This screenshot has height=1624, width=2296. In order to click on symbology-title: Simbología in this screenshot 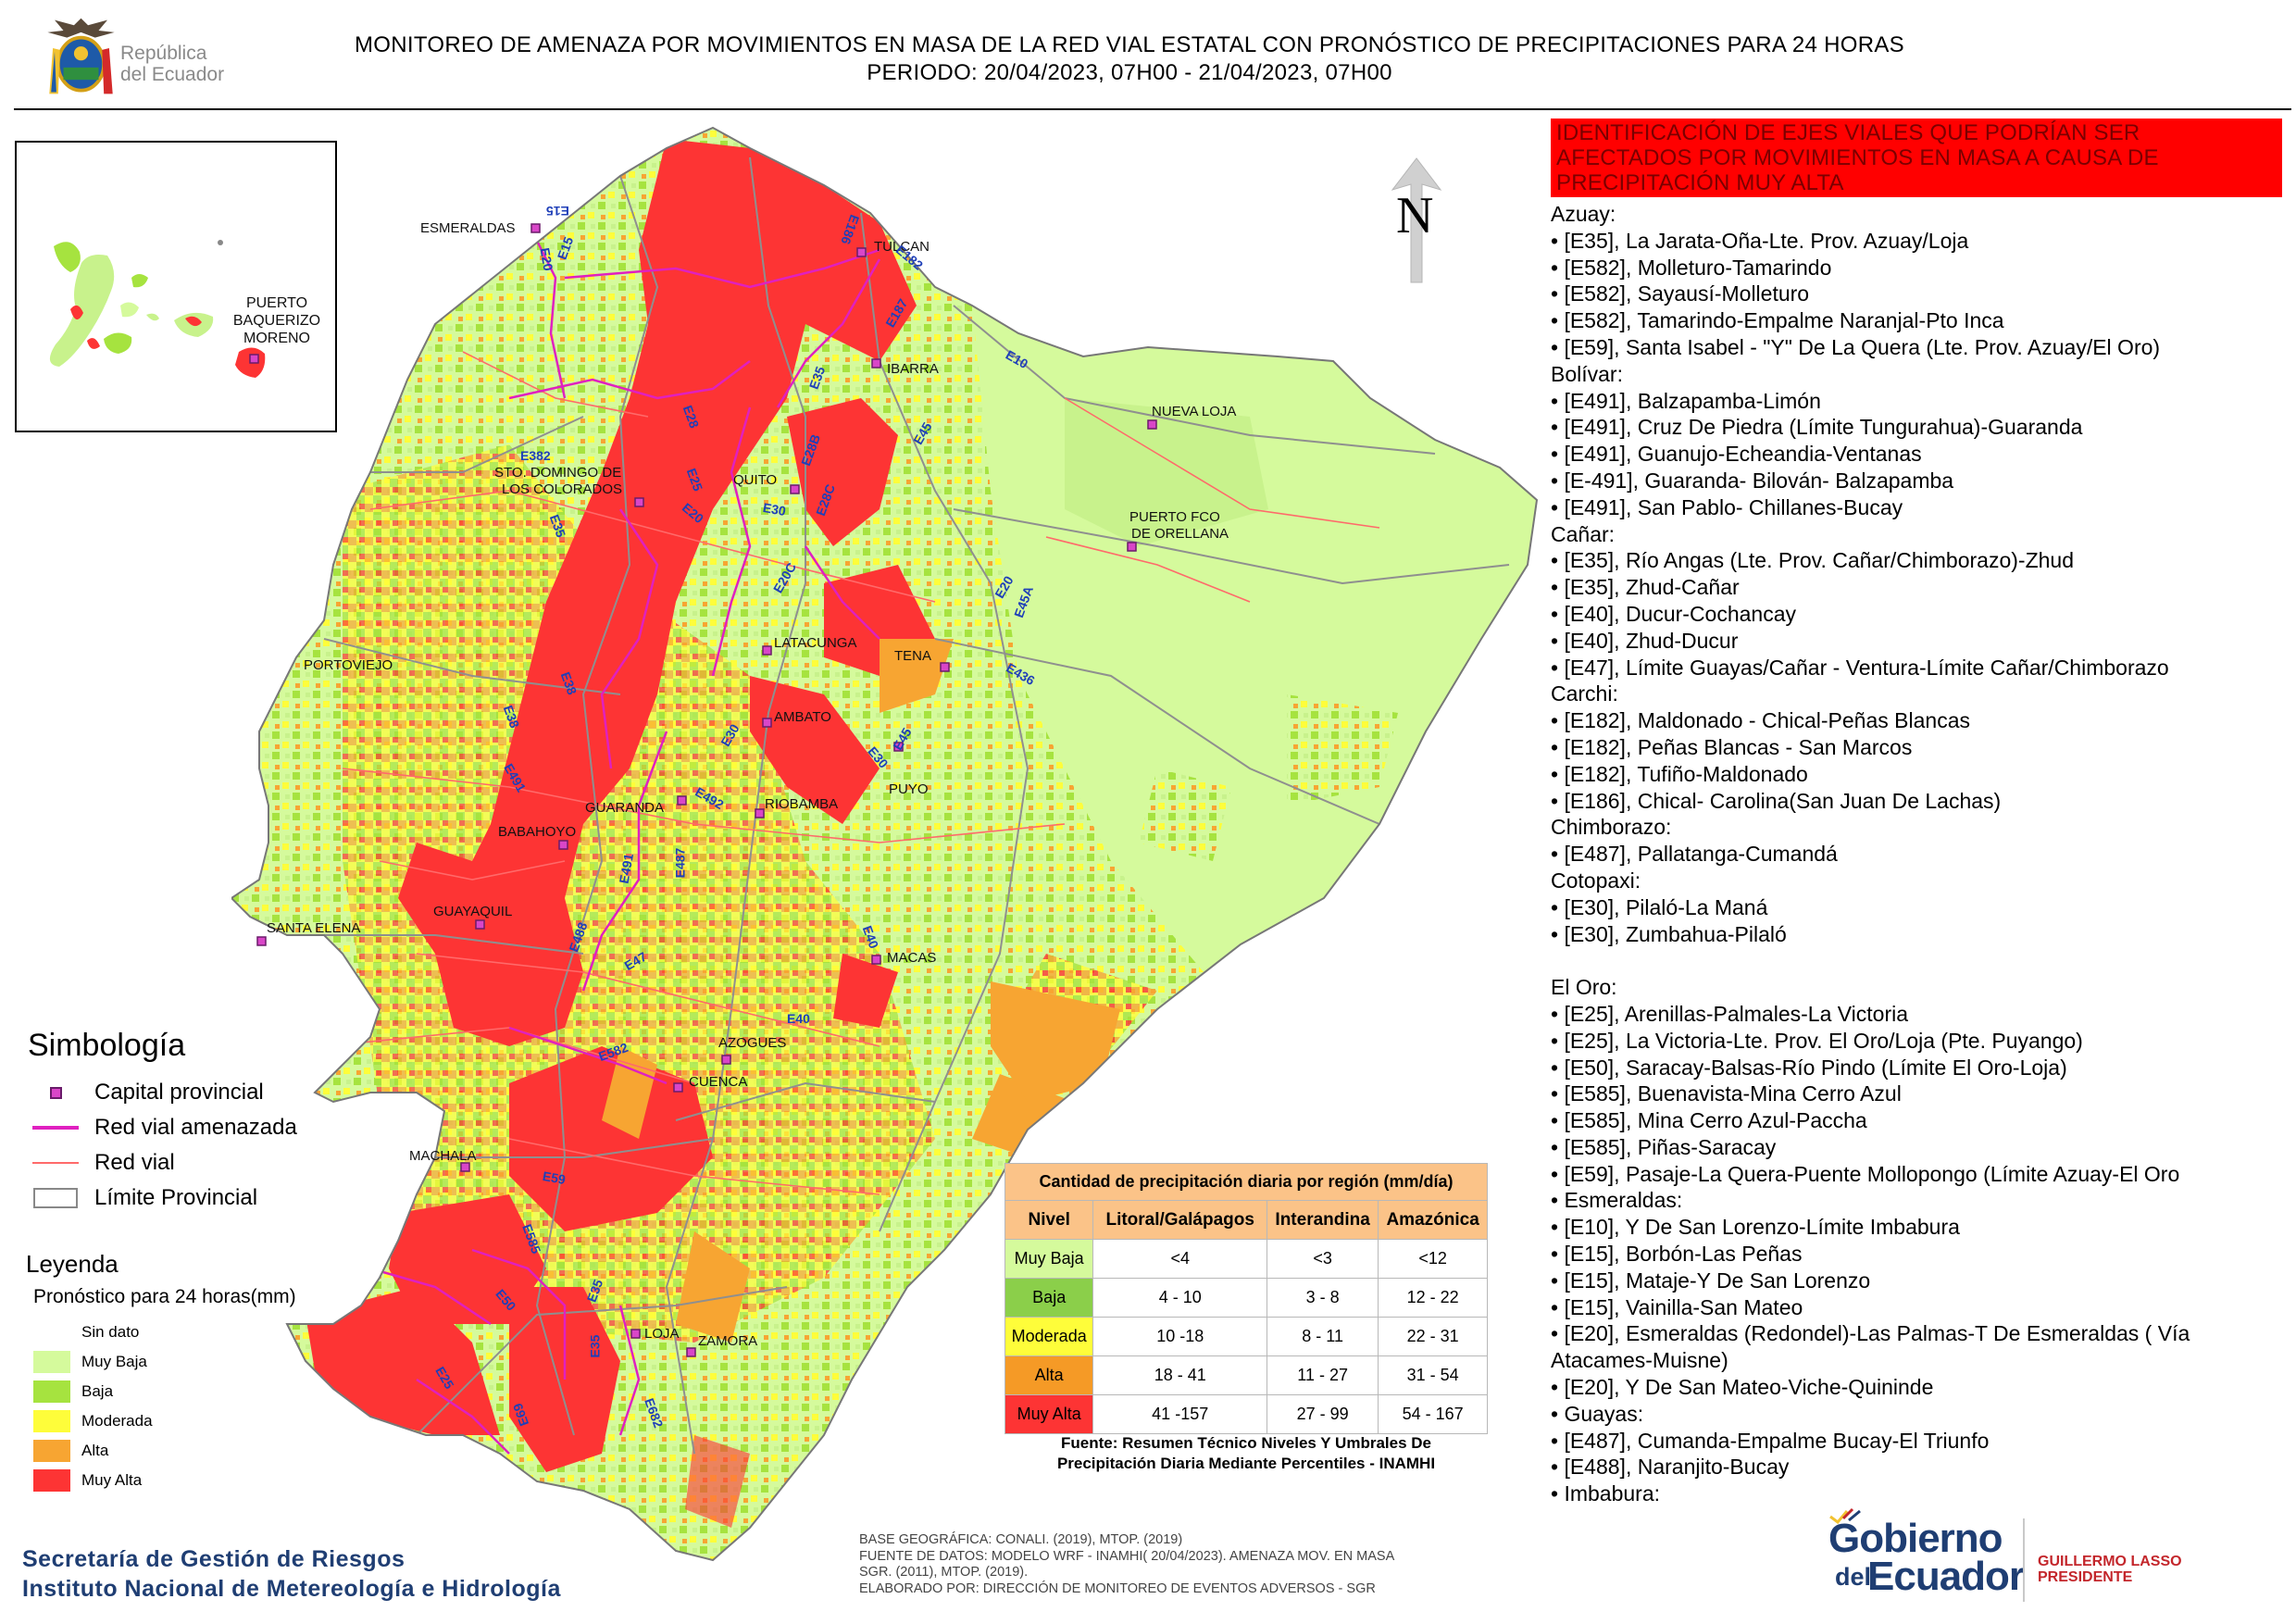, I will do `click(107, 1045)`.